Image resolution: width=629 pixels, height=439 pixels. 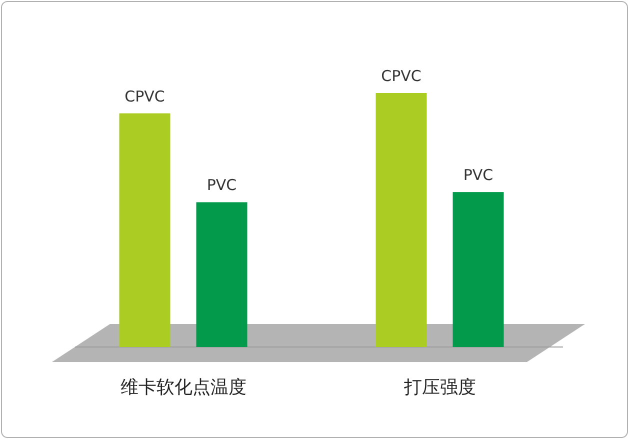 I want to click on x-tick-label: 维卡软化点温度, so click(x=183, y=387).